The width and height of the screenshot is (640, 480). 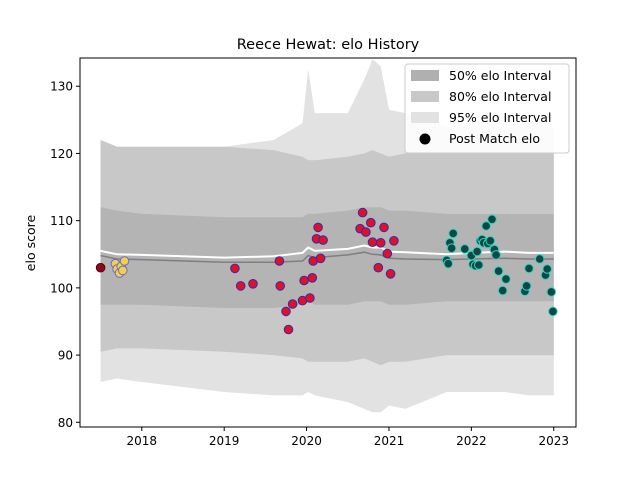 What do you see at coordinates (425, 139) in the screenshot?
I see `legend-marker-post-match` at bounding box center [425, 139].